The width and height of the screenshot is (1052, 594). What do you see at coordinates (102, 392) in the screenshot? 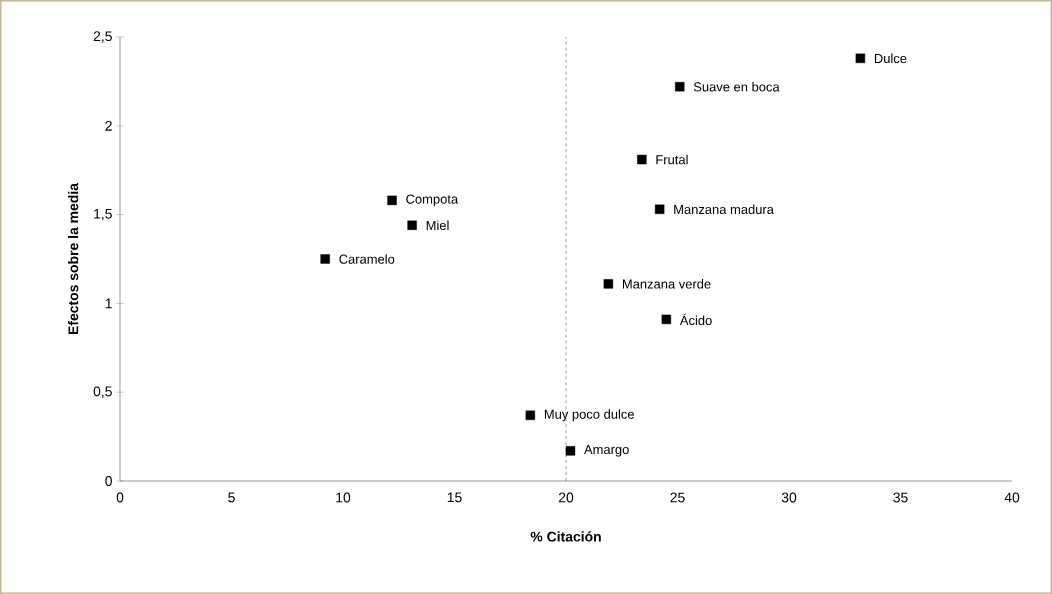
I see `y-tick-label: 0,5` at bounding box center [102, 392].